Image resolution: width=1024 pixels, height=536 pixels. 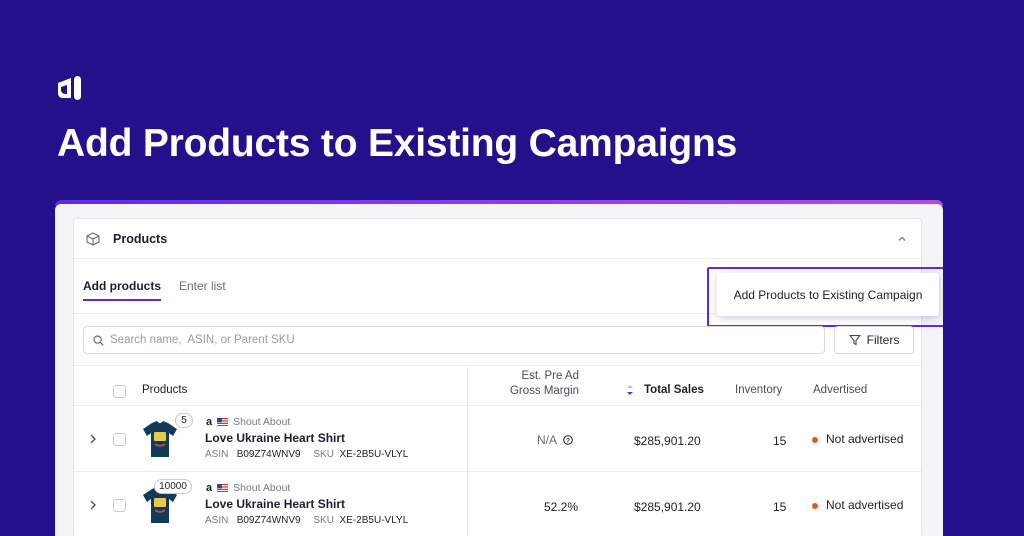 I want to click on header-divider, so click(x=497, y=405).